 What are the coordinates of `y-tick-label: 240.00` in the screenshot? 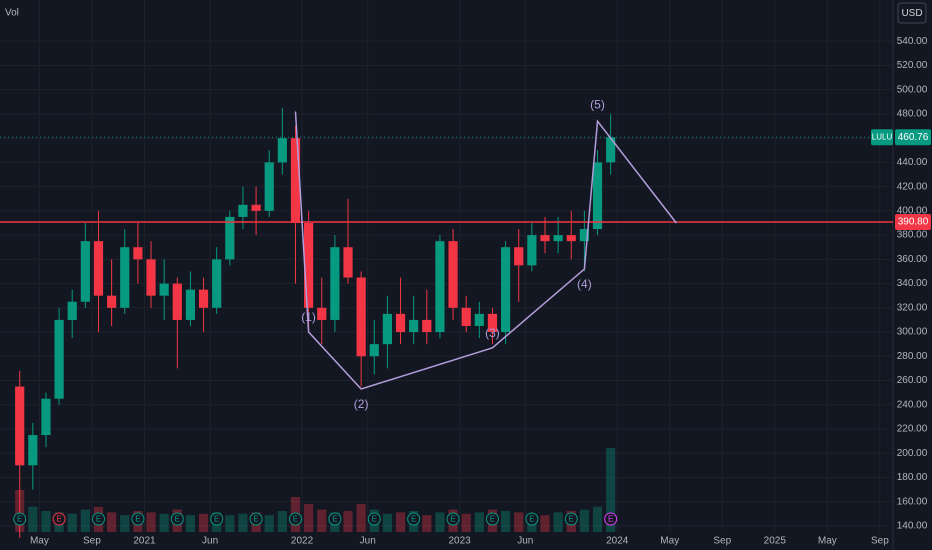 It's located at (912, 404).